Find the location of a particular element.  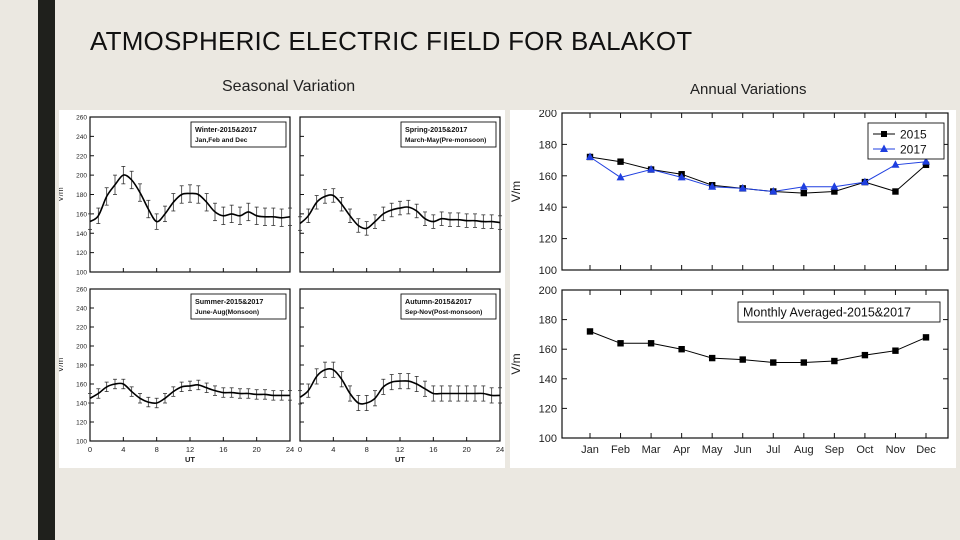

legend-text: Autumn-2015&2017 is located at coordinates (438, 301).